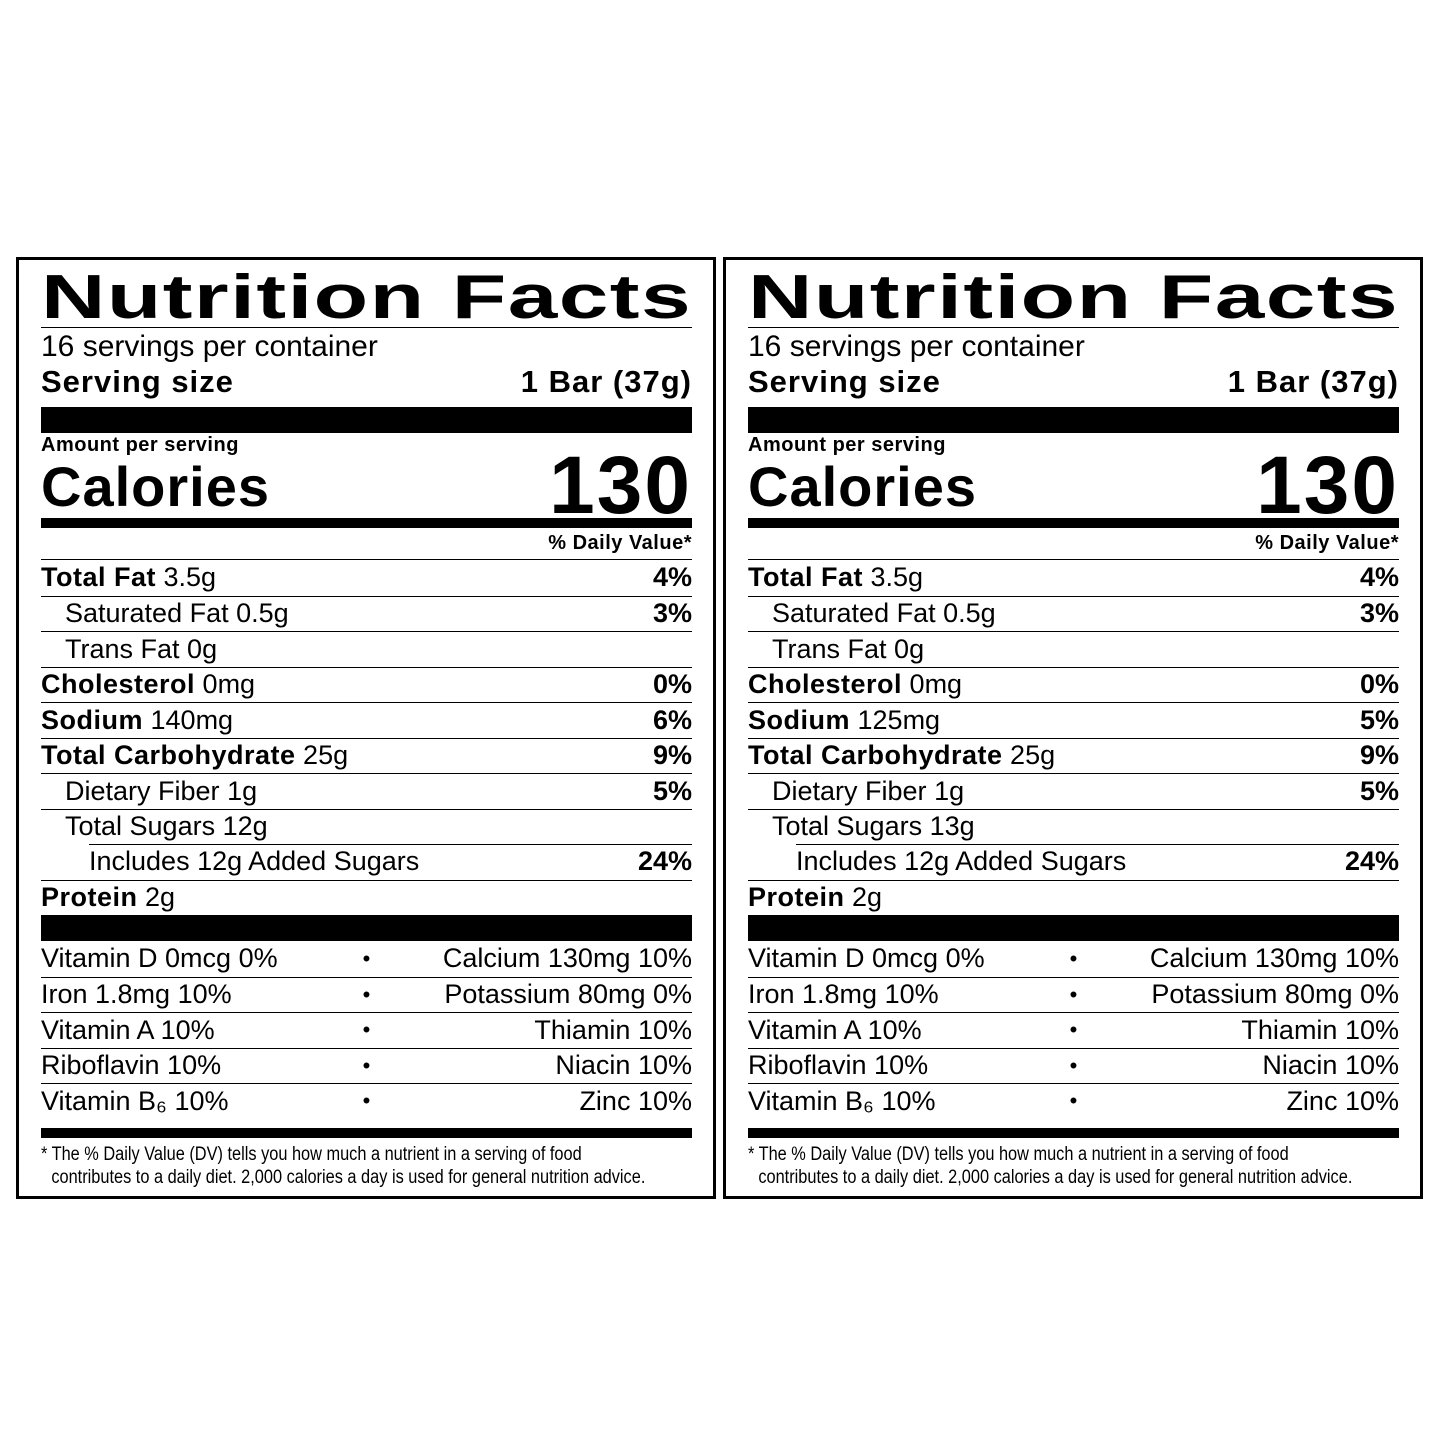  Describe the element at coordinates (844, 720) in the screenshot. I see `nutrient: Sodium 125mg` at that location.